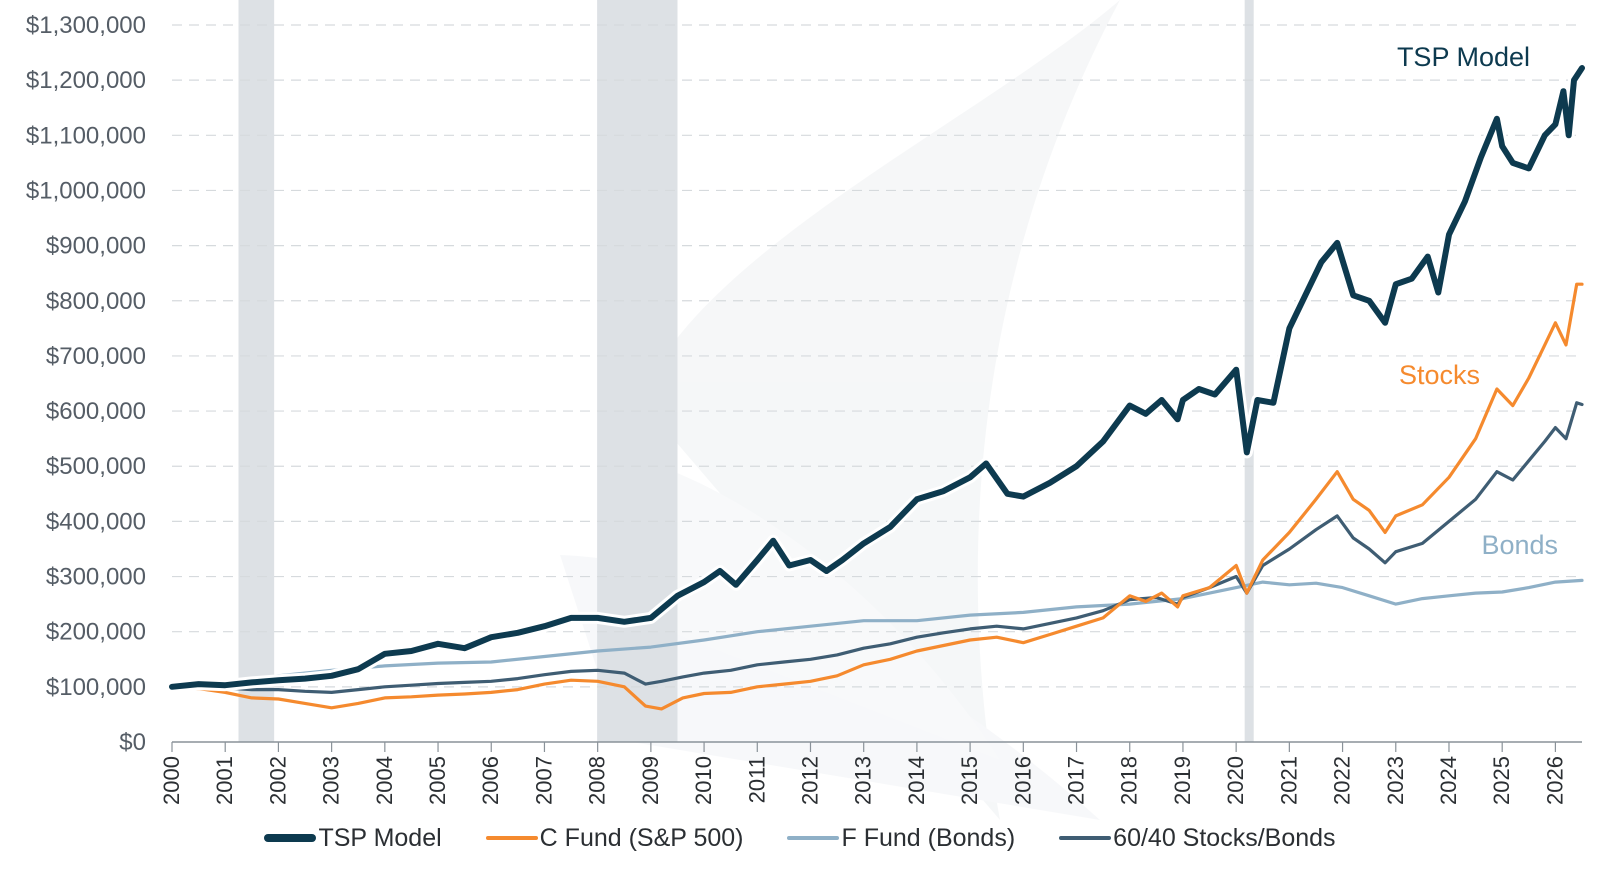 Image resolution: width=1600 pixels, height=894 pixels. Describe the element at coordinates (1554, 780) in the screenshot. I see `x-tick-label: 2026` at that location.